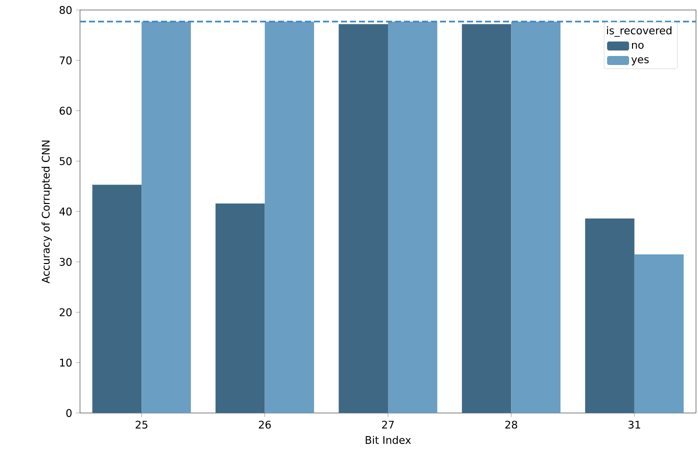  Describe the element at coordinates (66, 362) in the screenshot. I see `y-tick-label: 10` at that location.